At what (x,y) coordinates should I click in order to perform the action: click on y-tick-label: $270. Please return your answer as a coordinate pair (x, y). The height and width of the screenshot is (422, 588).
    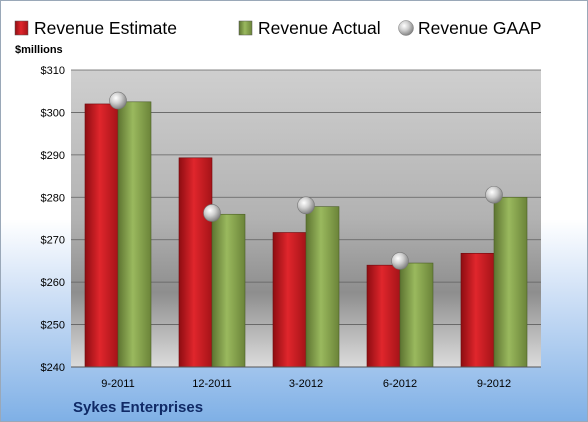
    Looking at the image, I should click on (53, 241).